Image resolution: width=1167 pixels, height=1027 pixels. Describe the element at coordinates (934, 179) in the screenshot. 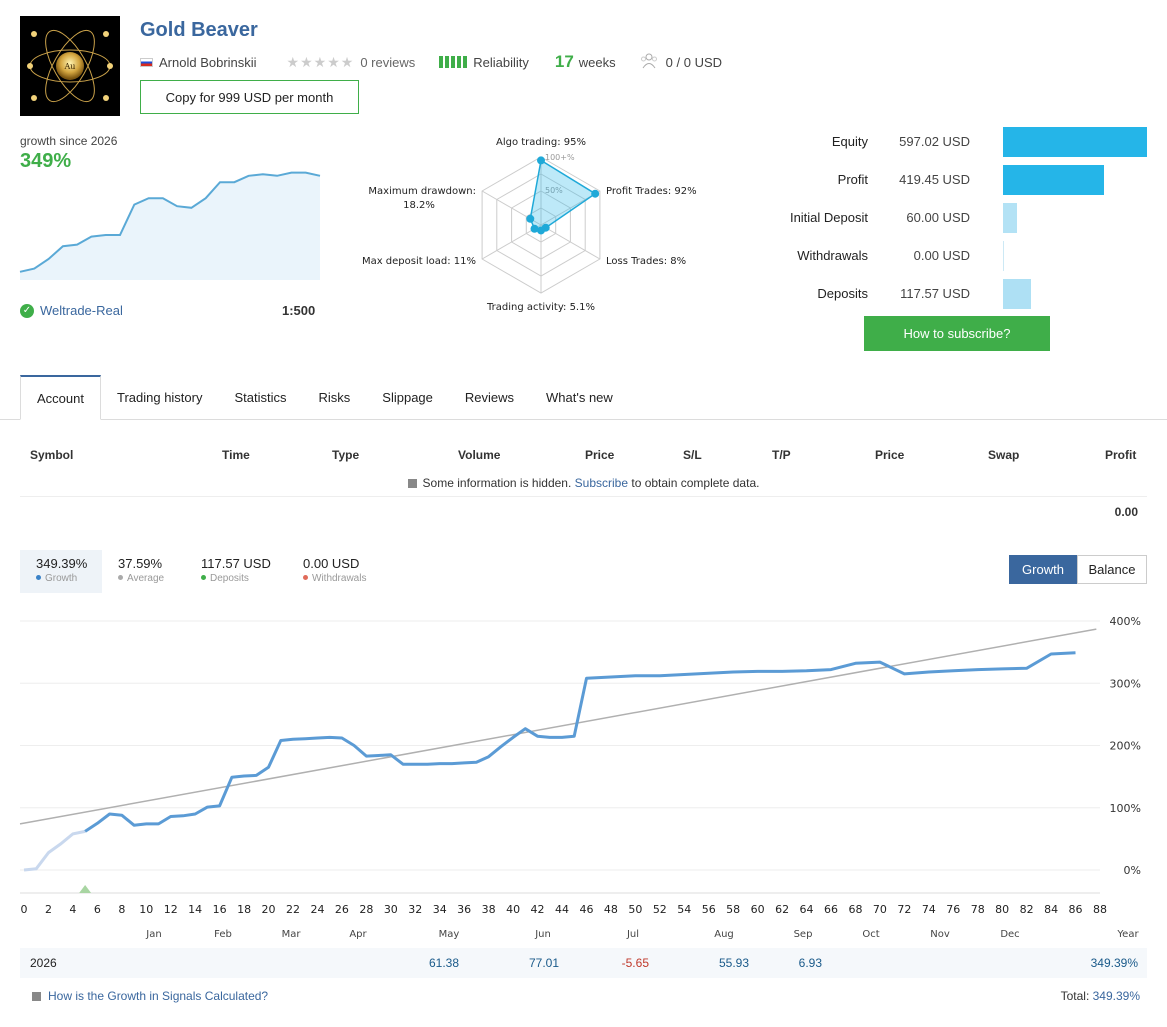

I see `stat-value-1: 419.45 USD` at that location.